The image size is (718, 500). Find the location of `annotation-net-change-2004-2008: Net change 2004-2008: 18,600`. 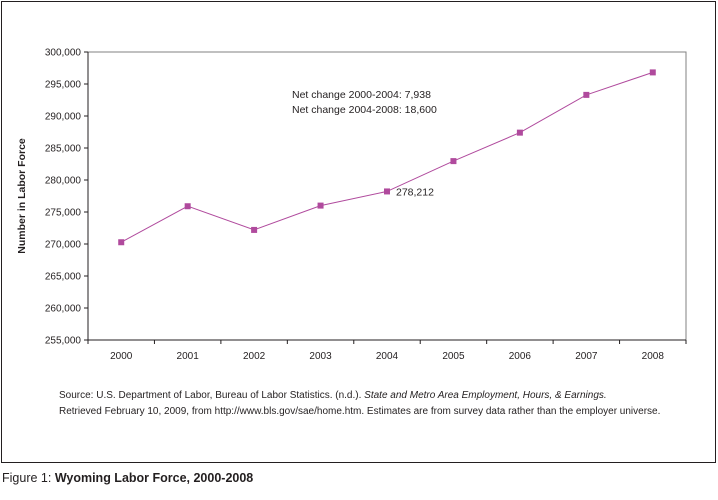

annotation-net-change-2004-2008: Net change 2004-2008: 18,600 is located at coordinates (364, 110).